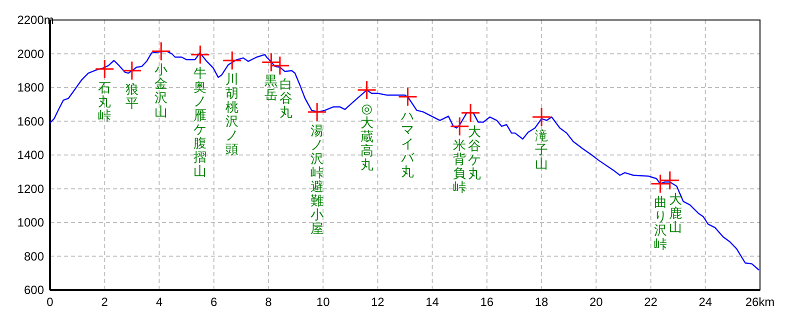  What do you see at coordinates (760, 302) in the screenshot?
I see `x-tick-label: 26km` at bounding box center [760, 302].